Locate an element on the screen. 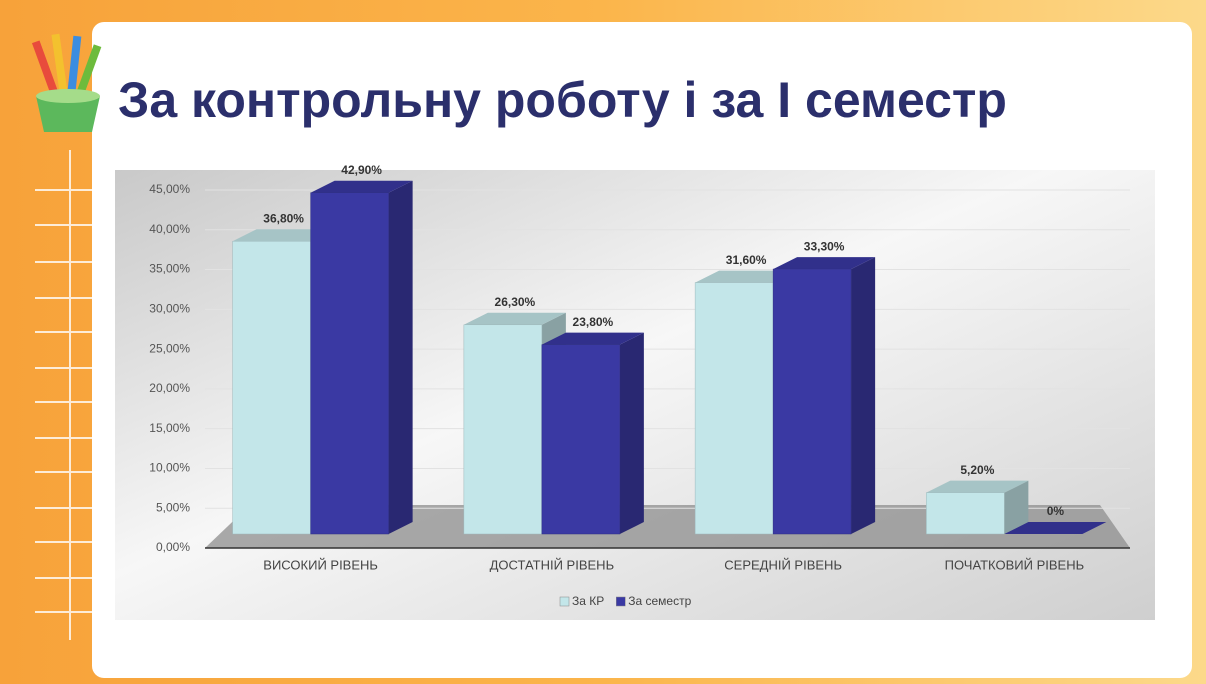  slide-title: За контрольну роботу і за І семестр is located at coordinates (562, 100).